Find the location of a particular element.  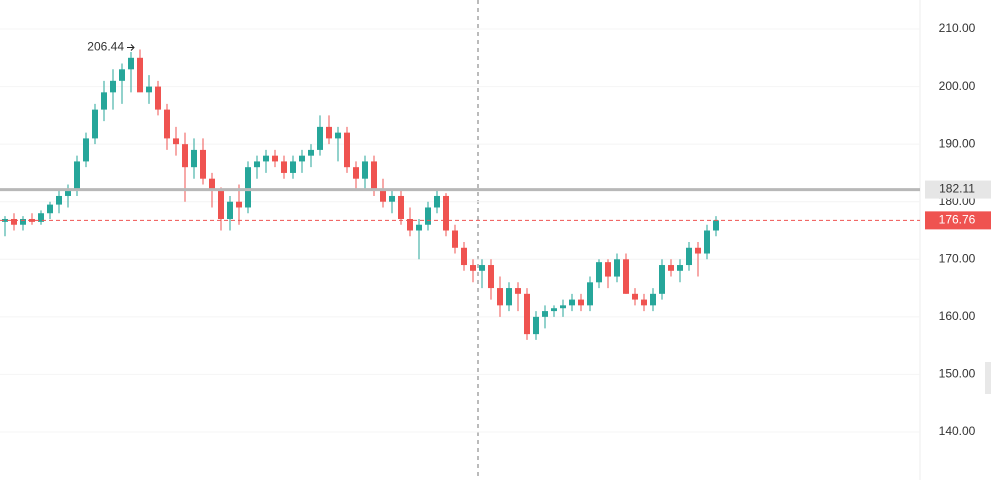

y-tick-label: 160.00 is located at coordinates (957, 316).